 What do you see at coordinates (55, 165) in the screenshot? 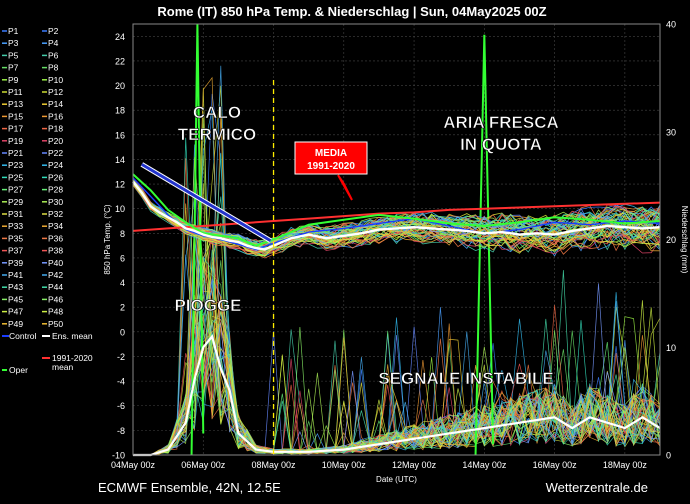
I see `legend-member-label: P24` at bounding box center [55, 165].